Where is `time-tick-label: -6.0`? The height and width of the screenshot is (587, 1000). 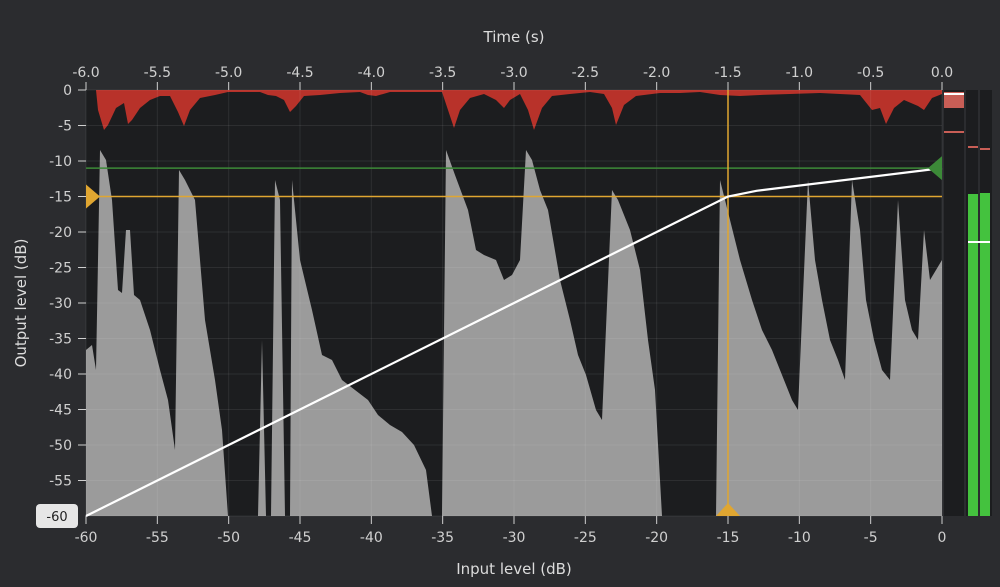
time-tick-label: -6.0 is located at coordinates (85, 73).